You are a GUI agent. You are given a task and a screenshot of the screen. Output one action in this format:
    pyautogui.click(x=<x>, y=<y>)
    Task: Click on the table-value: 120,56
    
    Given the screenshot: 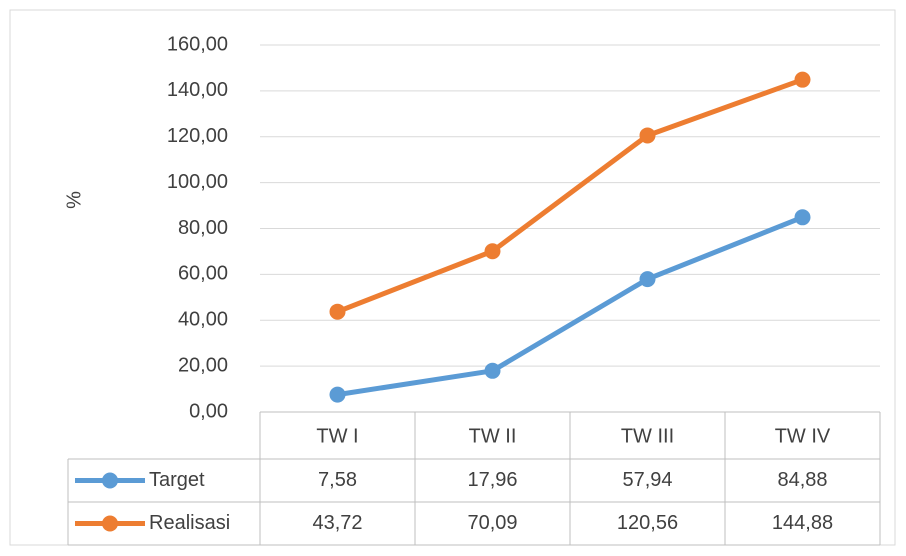 What is the action you would take?
    pyautogui.click(x=647, y=523)
    